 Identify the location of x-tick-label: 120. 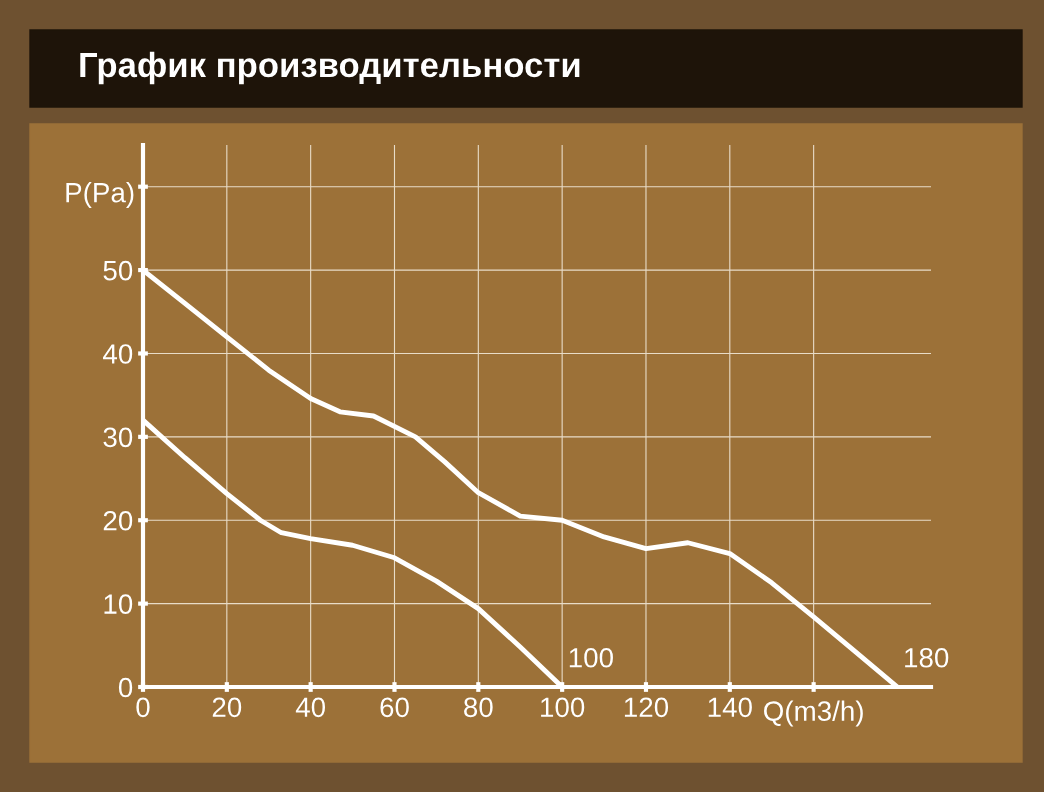
(646, 707).